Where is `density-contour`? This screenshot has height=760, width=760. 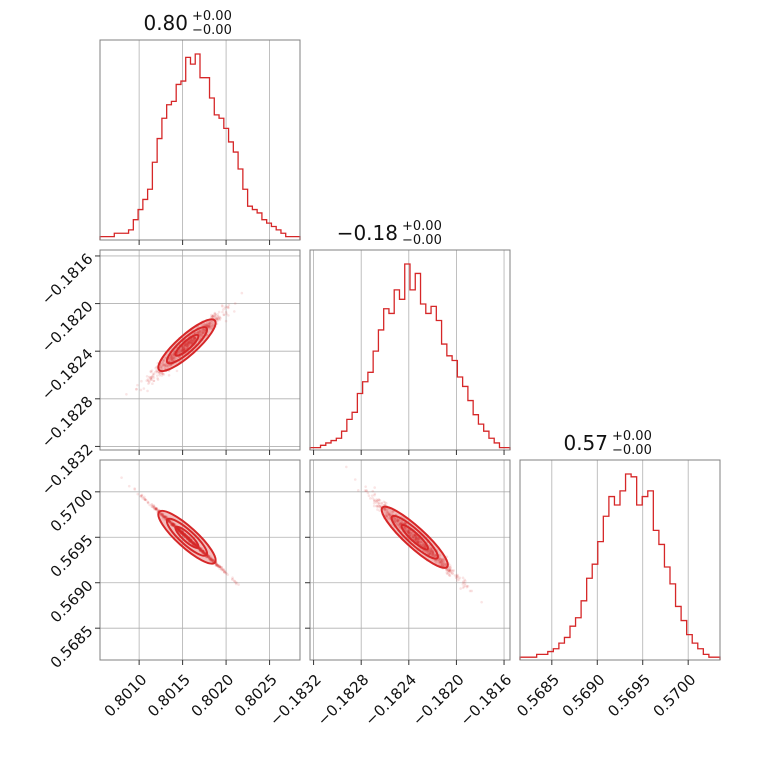 density-contour is located at coordinates (187, 537).